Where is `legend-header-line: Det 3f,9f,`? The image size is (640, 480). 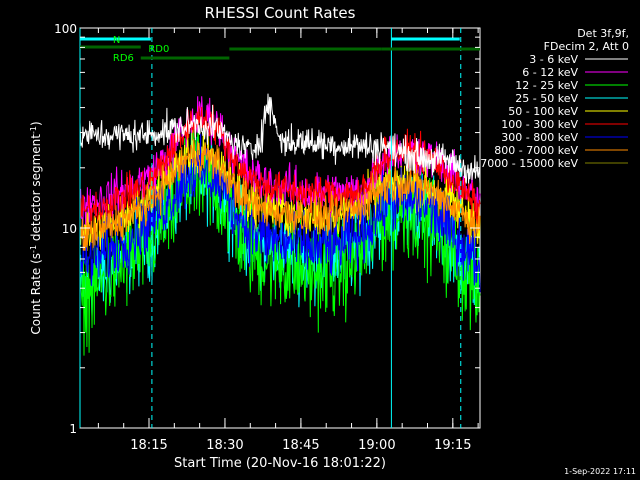
legend-header-line: Det 3f,9f, is located at coordinates (603, 33).